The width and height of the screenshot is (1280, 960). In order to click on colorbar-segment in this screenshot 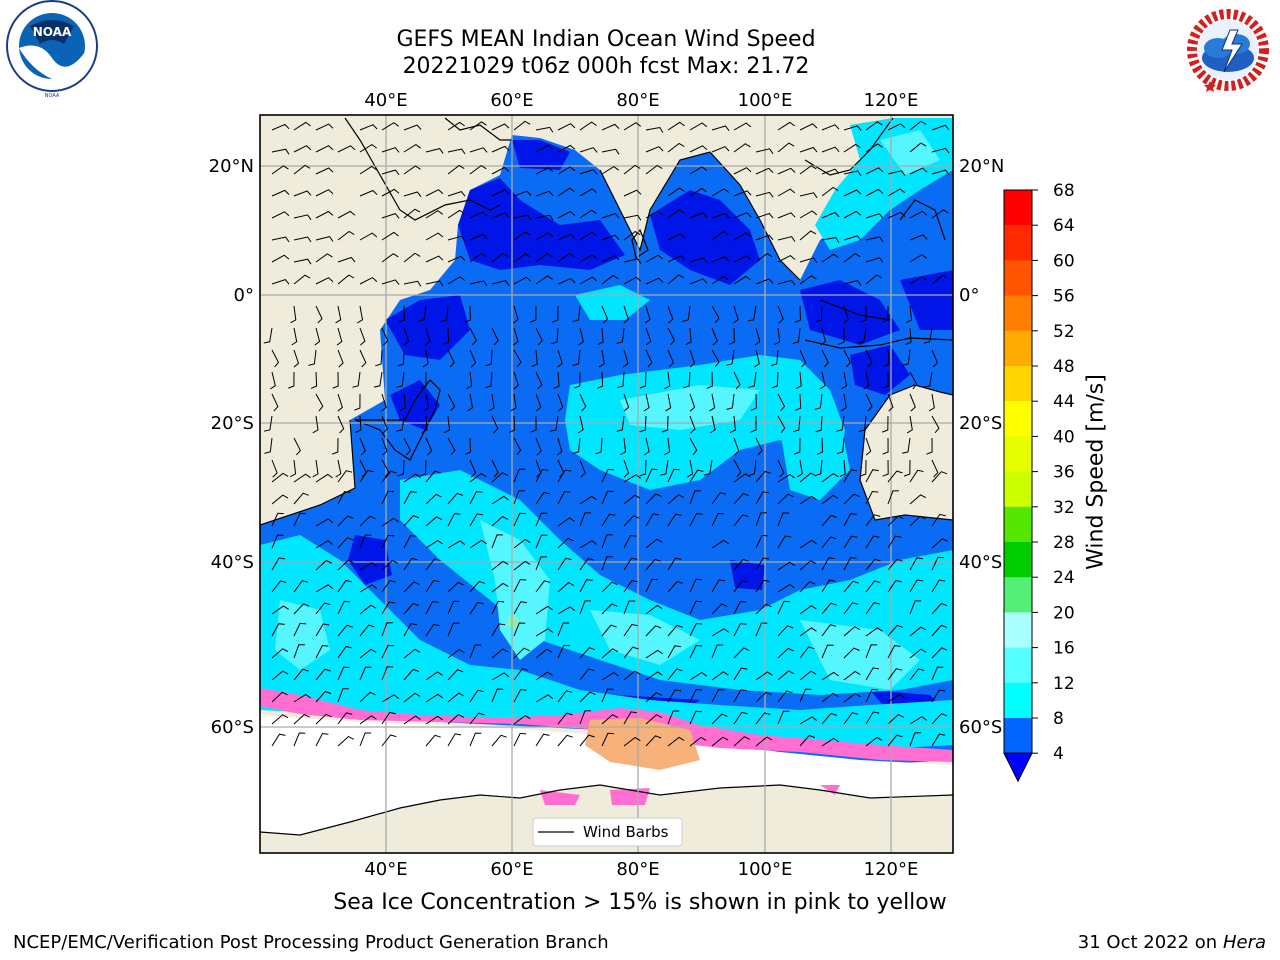, I will do `click(1018, 419)`.